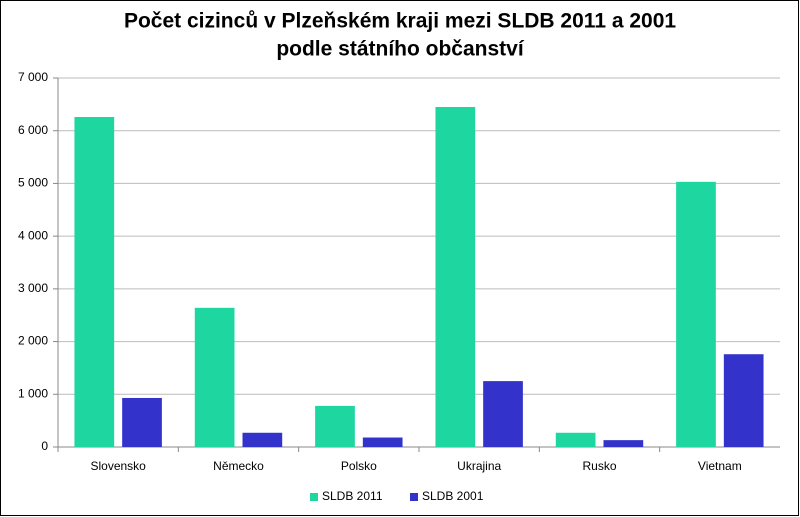 Image resolution: width=800 pixels, height=517 pixels. Describe the element at coordinates (33, 130) in the screenshot. I see `y-tick-label: 6 000` at that location.